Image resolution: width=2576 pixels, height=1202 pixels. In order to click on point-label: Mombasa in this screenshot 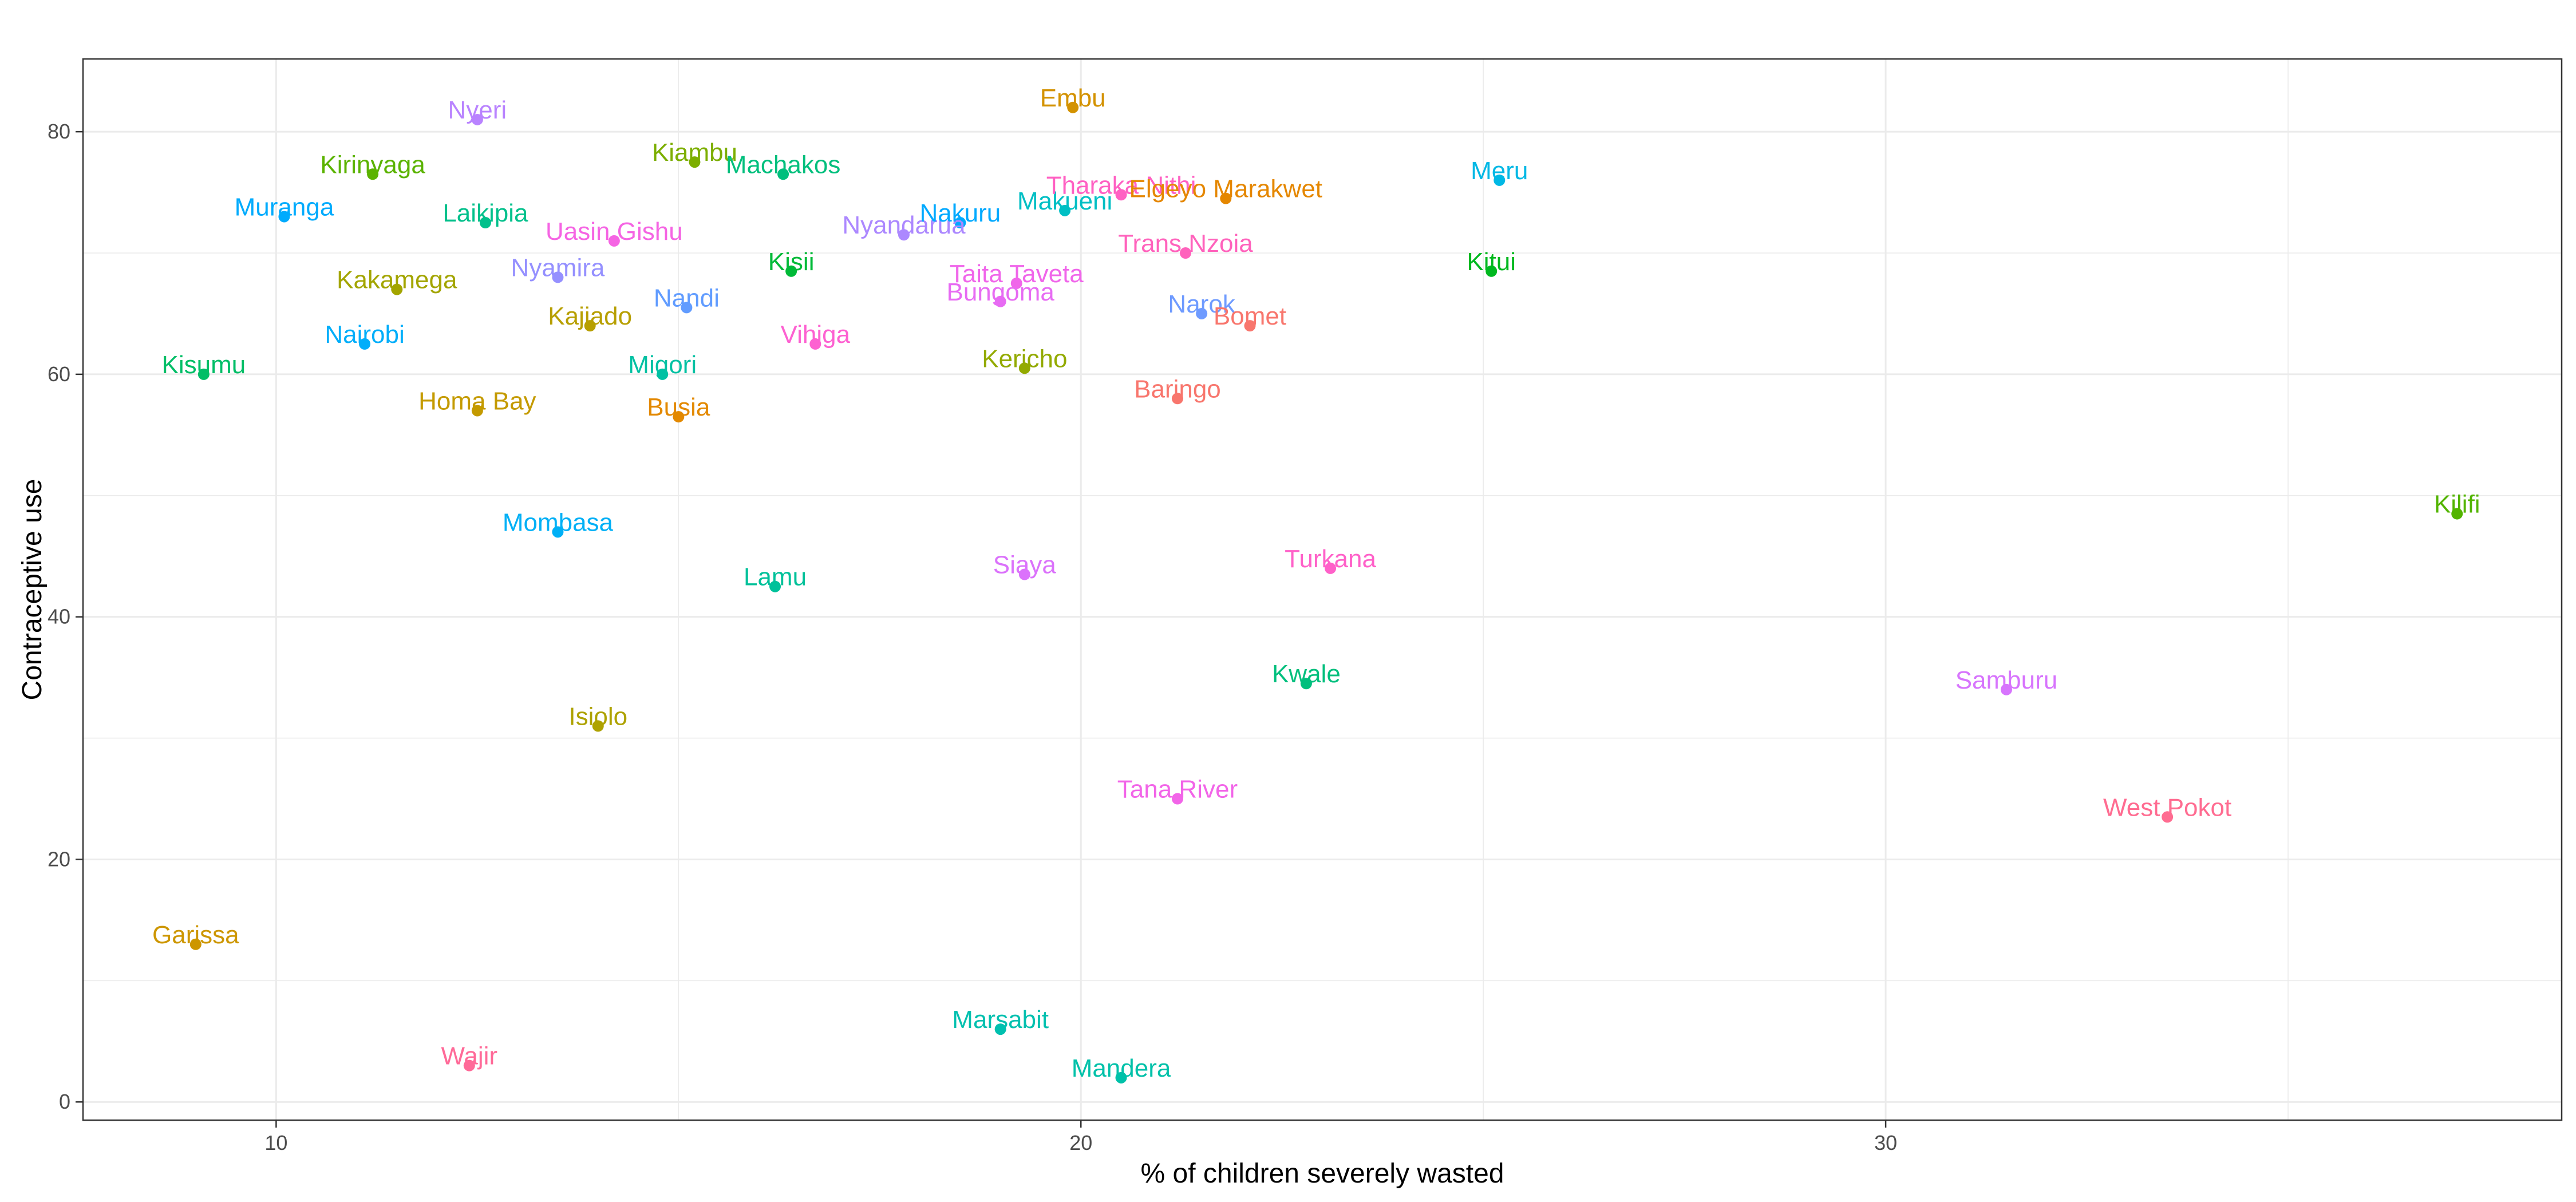, I will do `click(558, 522)`.